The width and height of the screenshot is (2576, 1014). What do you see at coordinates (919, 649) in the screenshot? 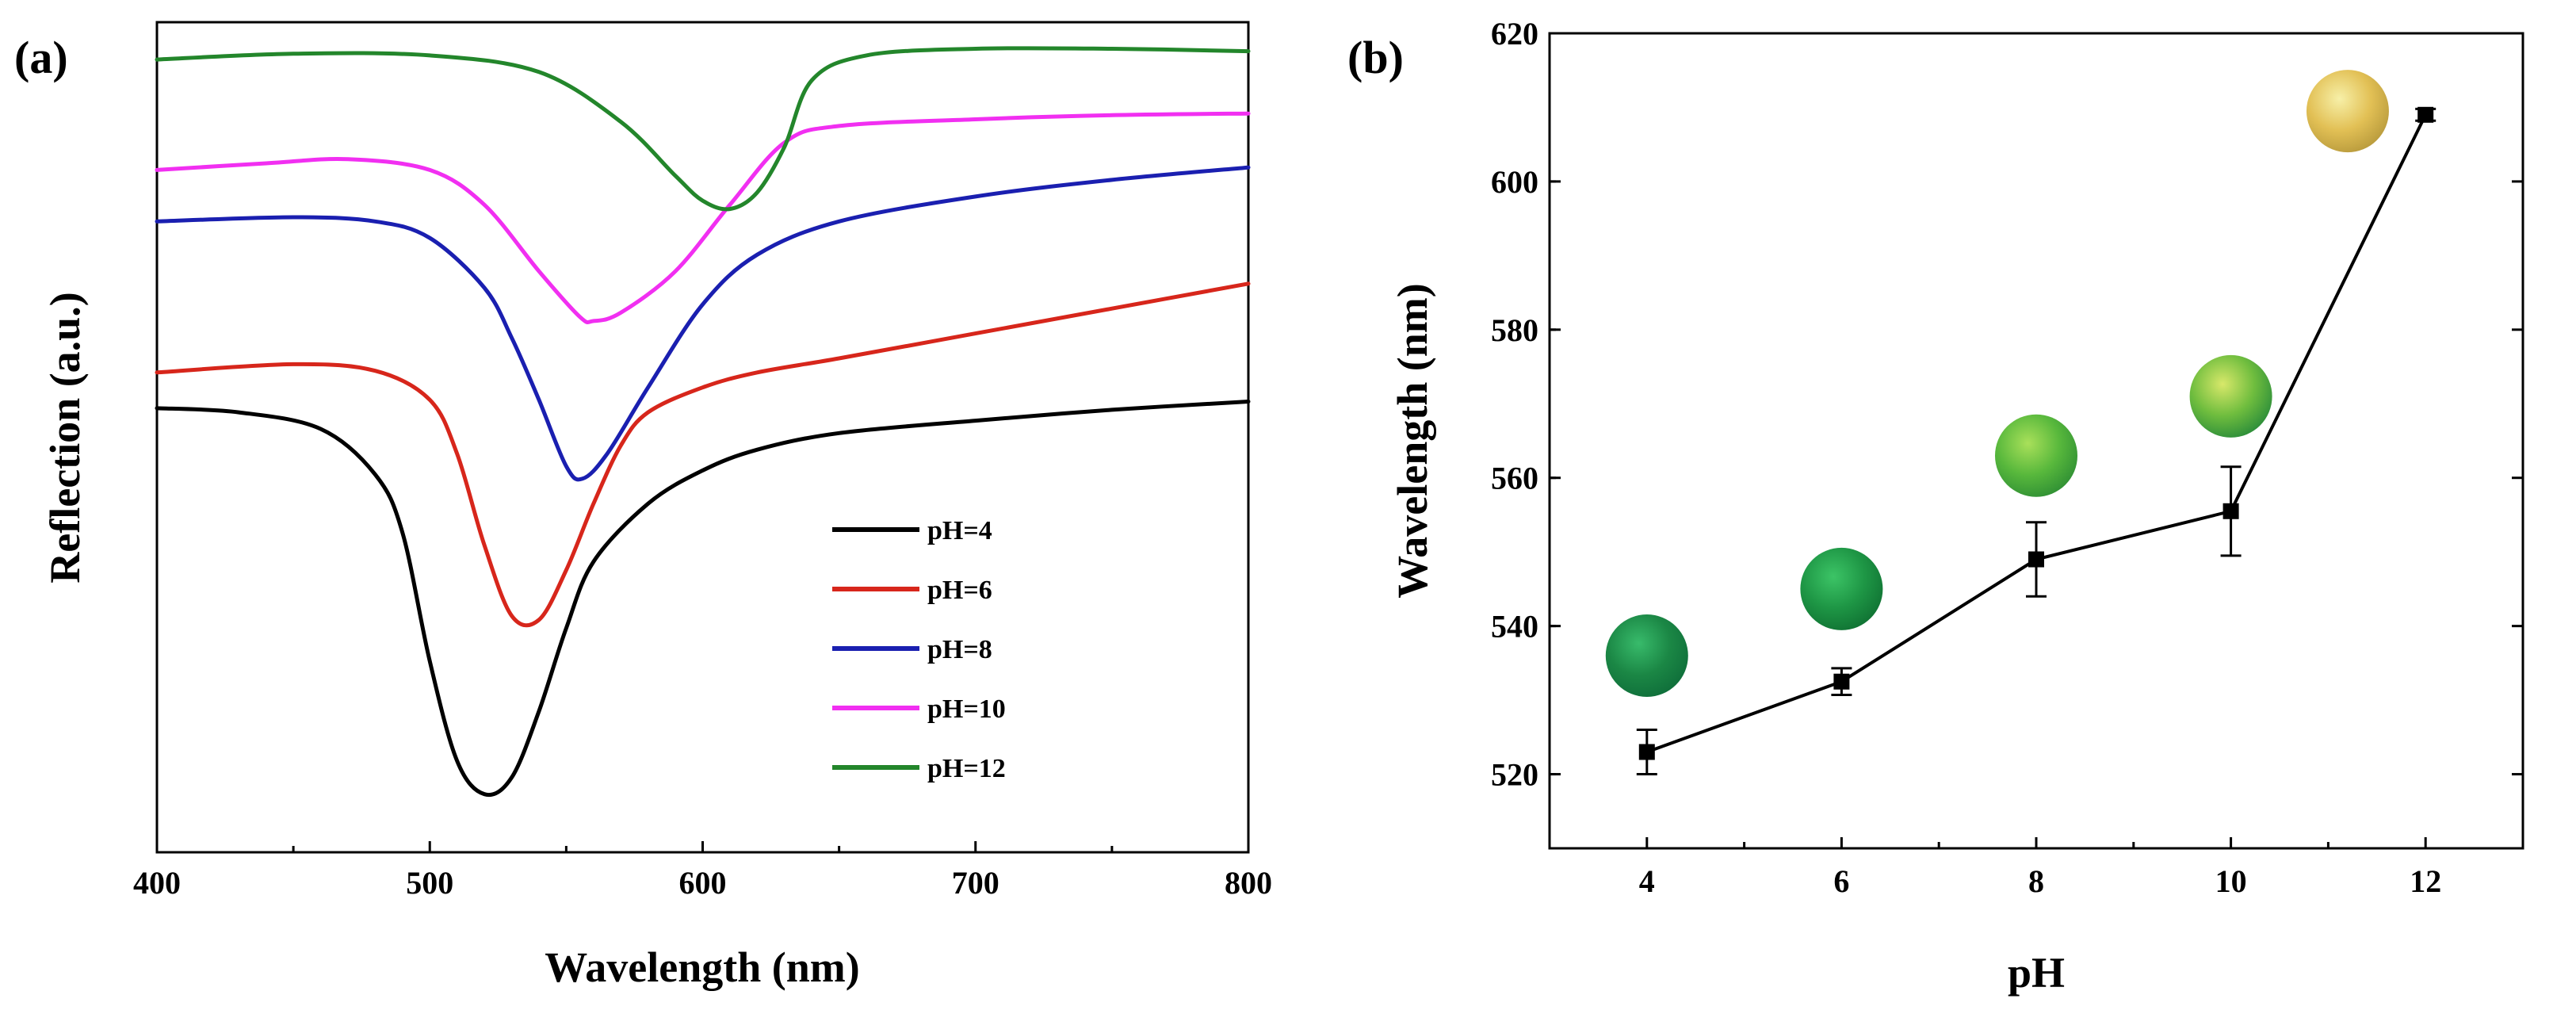
I see `panel-a-legend: pH=4 pH=6 pH=8 pH=10 pH=12` at bounding box center [919, 649].